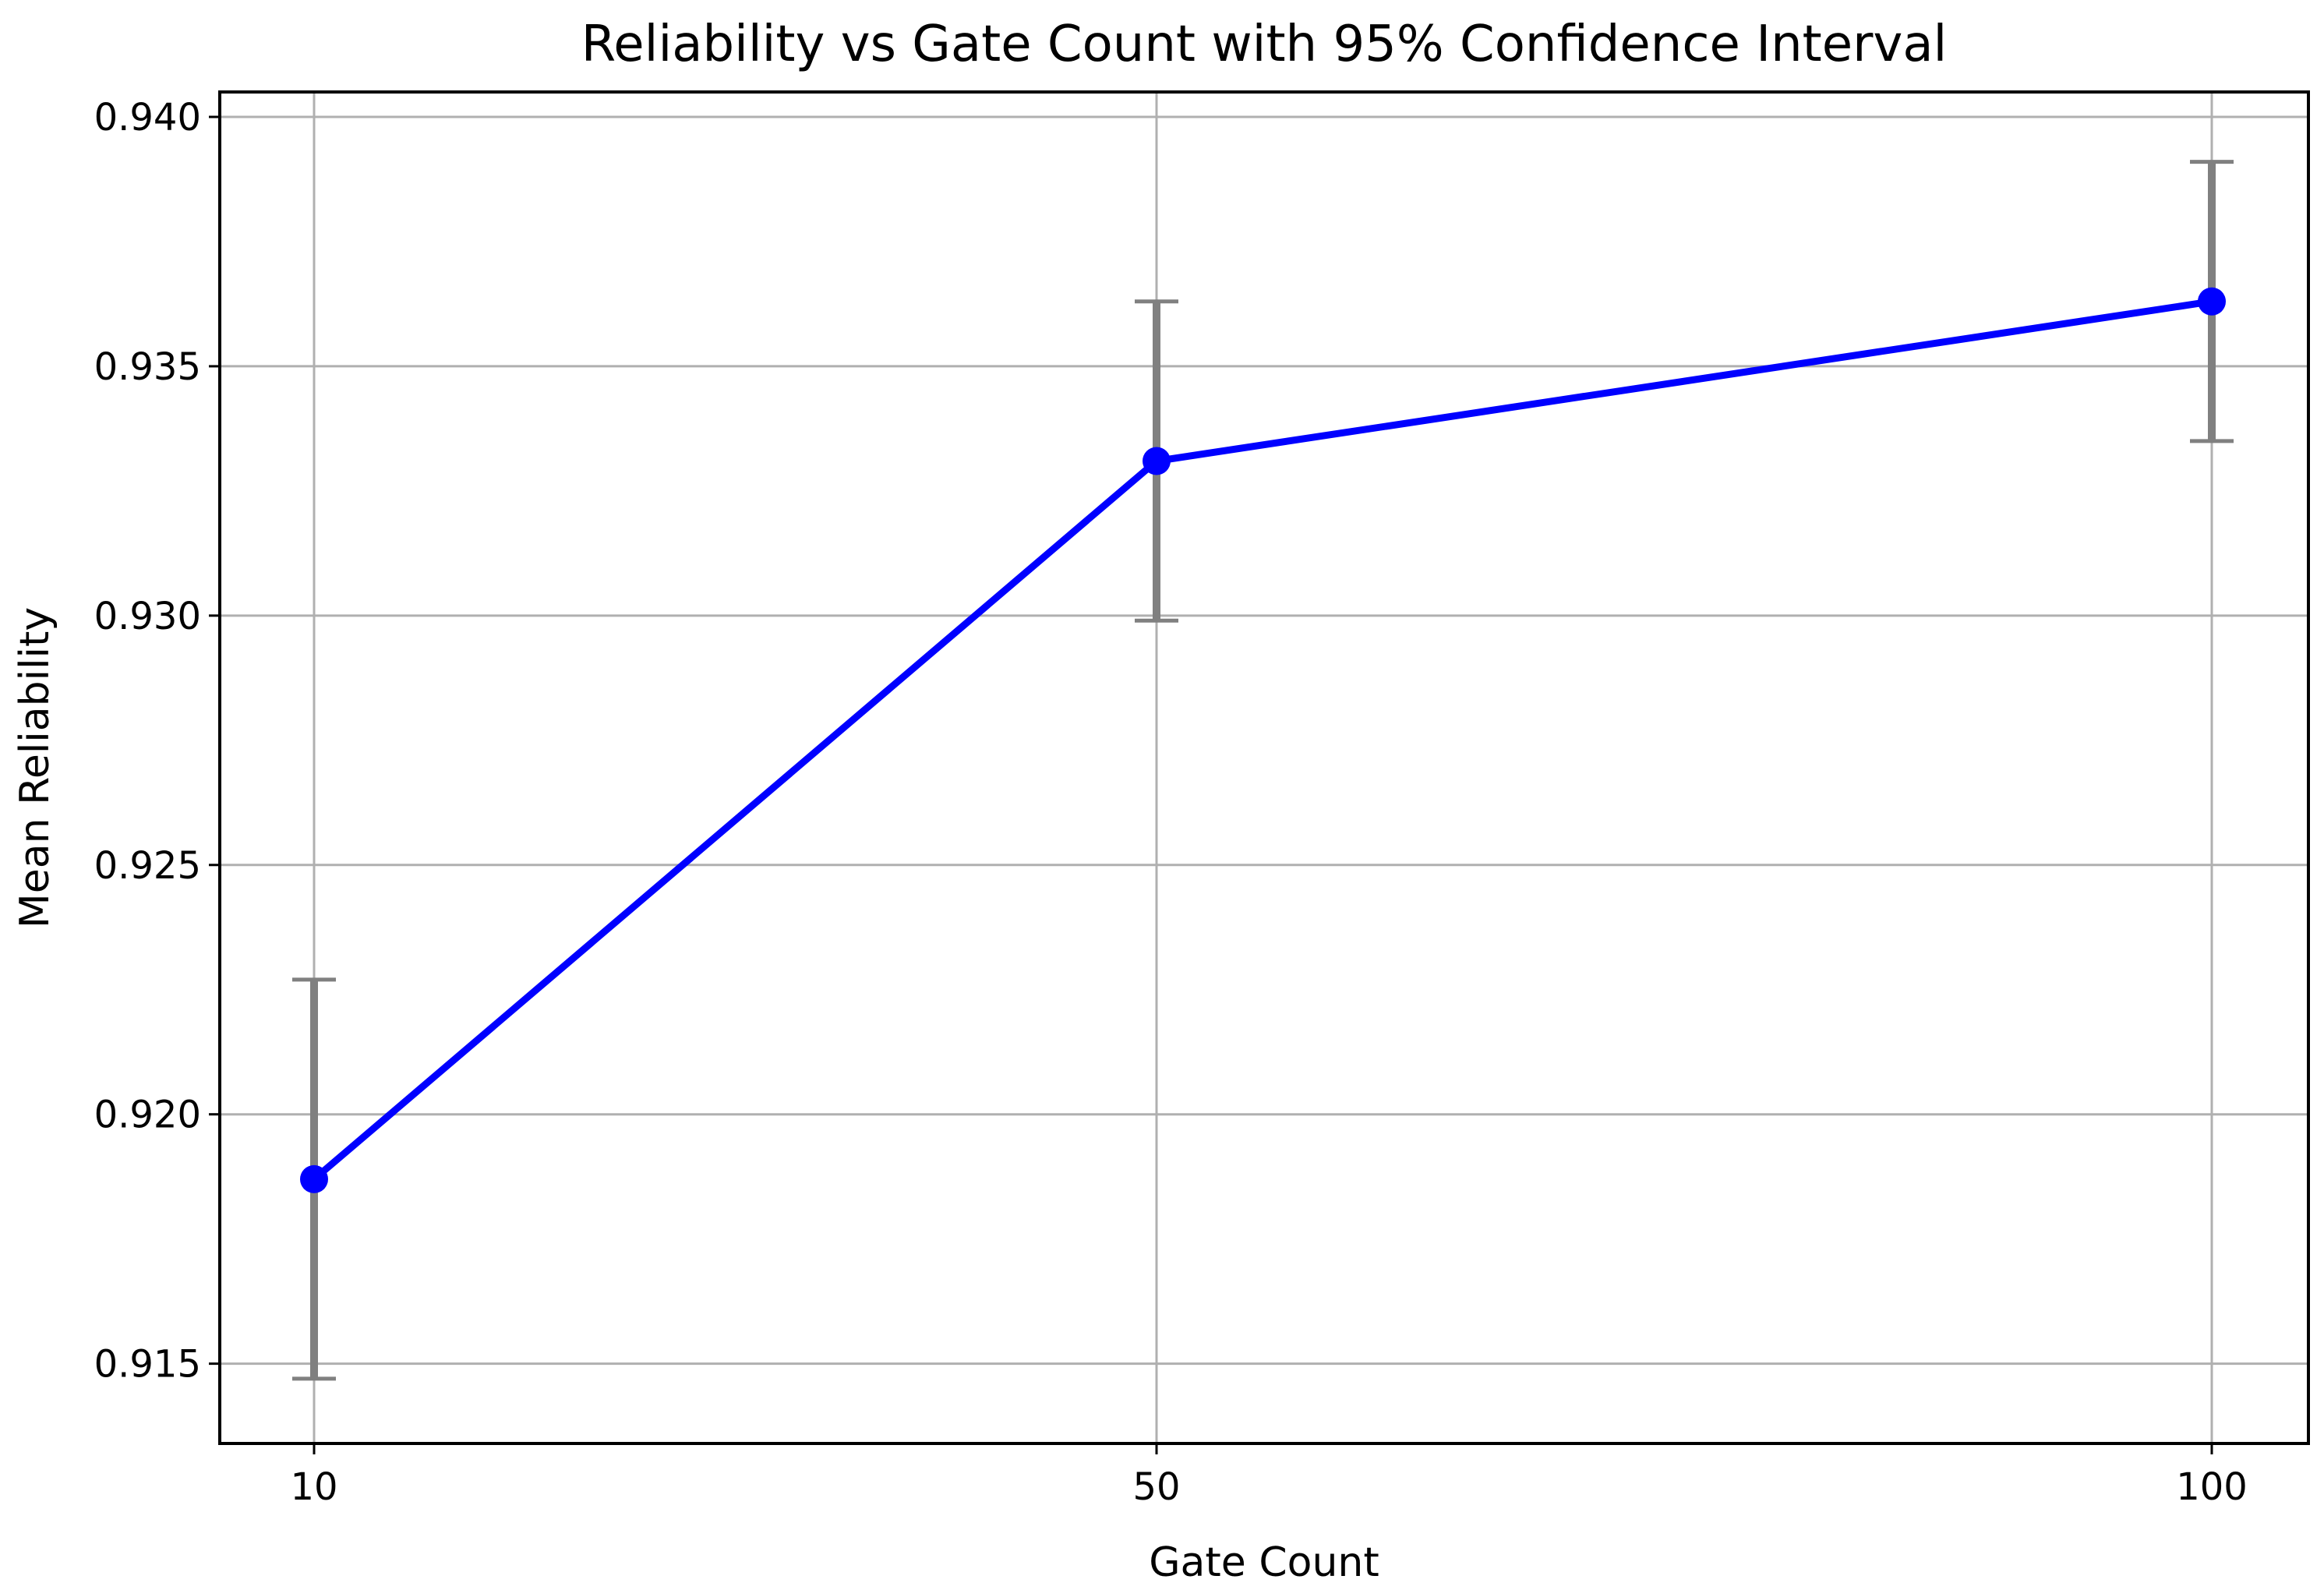 Image resolution: width=2324 pixels, height=1590 pixels. I want to click on x-tick-label: 10, so click(313, 1487).